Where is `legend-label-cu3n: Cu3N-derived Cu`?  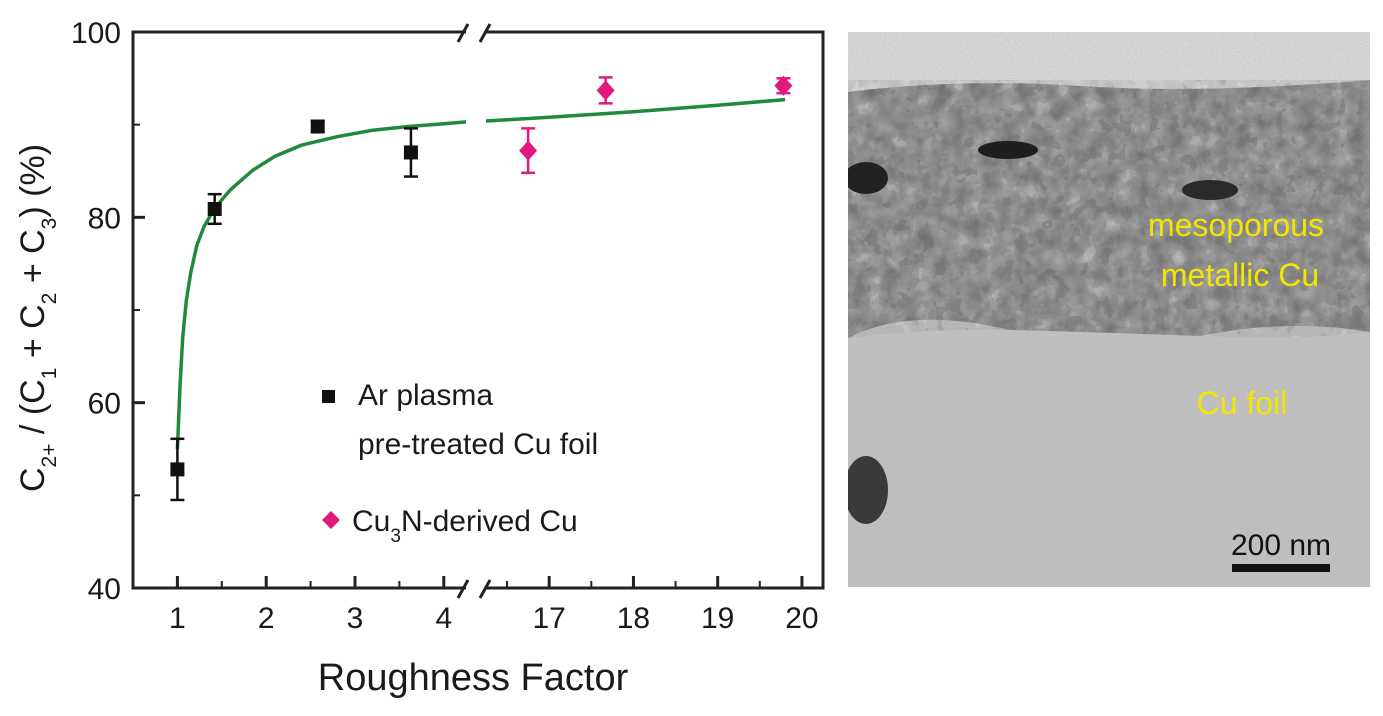
legend-label-cu3n: Cu3N-derived Cu is located at coordinates (465, 526).